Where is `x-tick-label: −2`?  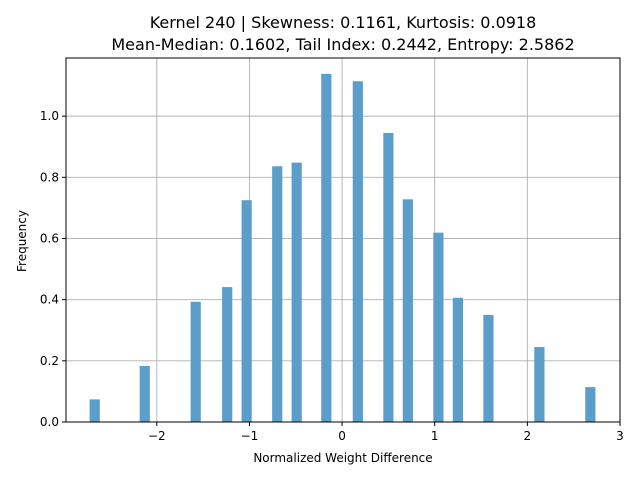 x-tick-label: −2 is located at coordinates (157, 436).